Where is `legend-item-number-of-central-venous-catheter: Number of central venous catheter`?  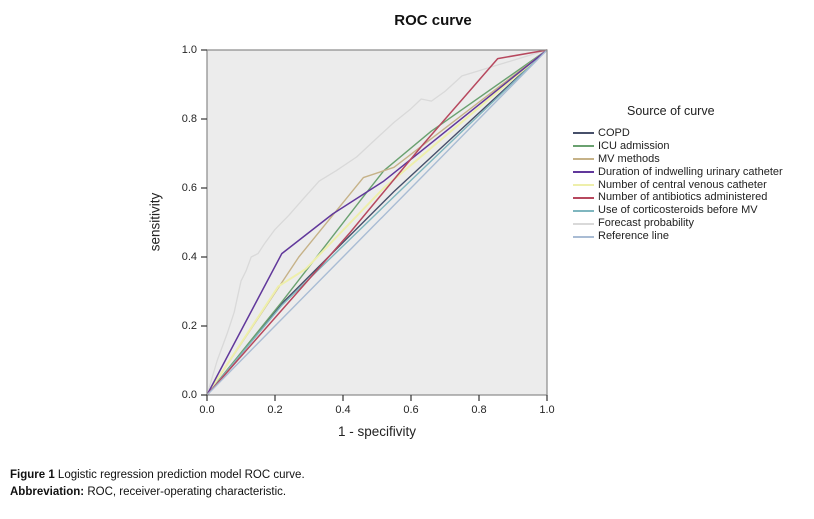
legend-item-number-of-central-venous-catheter: Number of central venous catheter is located at coordinates (678, 185).